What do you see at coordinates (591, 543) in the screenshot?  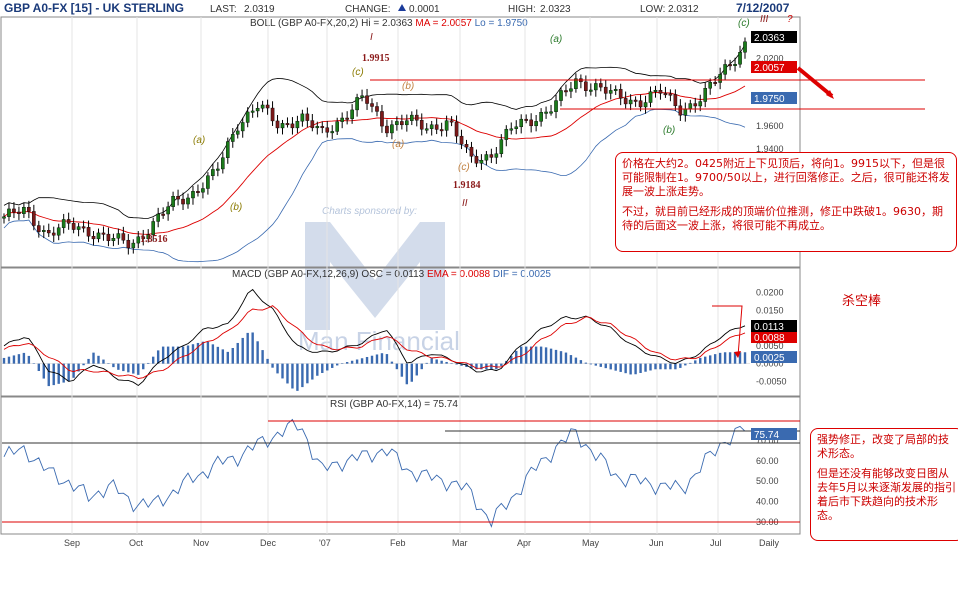 I see `x-tick-label: May` at bounding box center [591, 543].